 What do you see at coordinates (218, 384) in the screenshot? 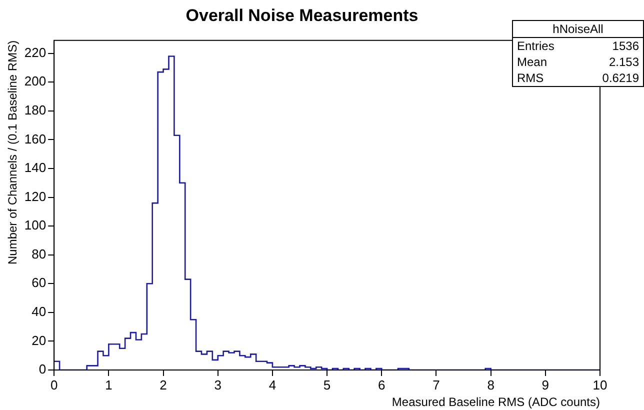
I see `x-tick-label: 3` at bounding box center [218, 384].